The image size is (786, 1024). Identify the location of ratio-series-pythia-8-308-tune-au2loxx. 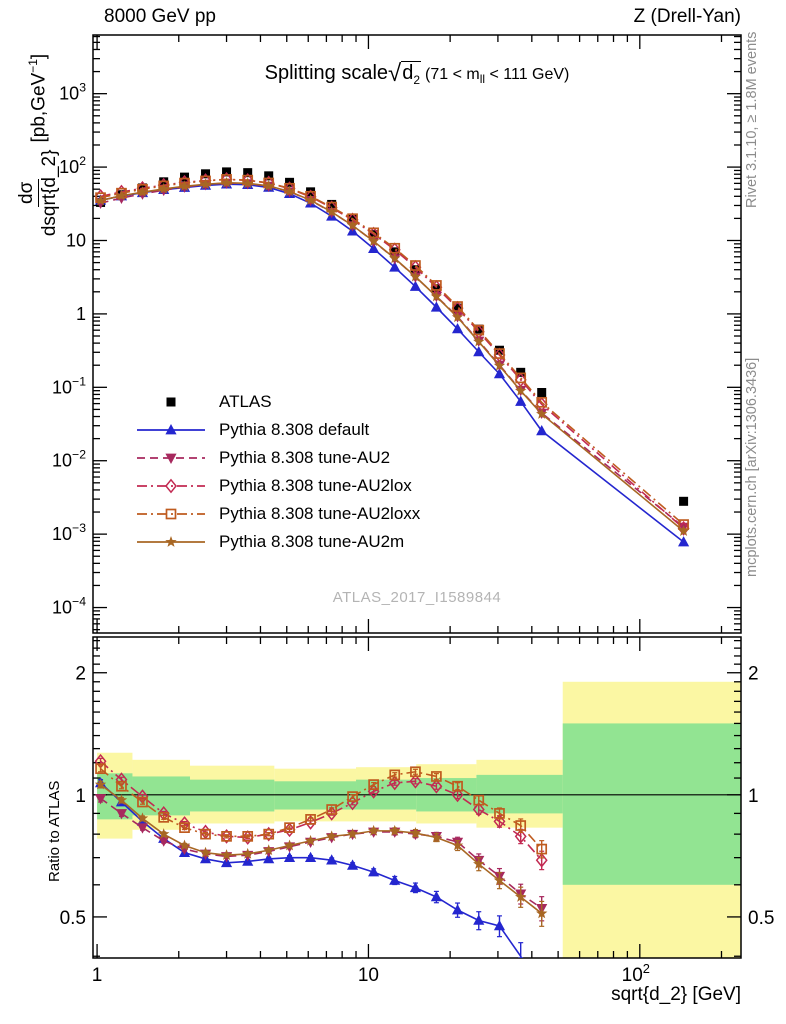
(321, 811).